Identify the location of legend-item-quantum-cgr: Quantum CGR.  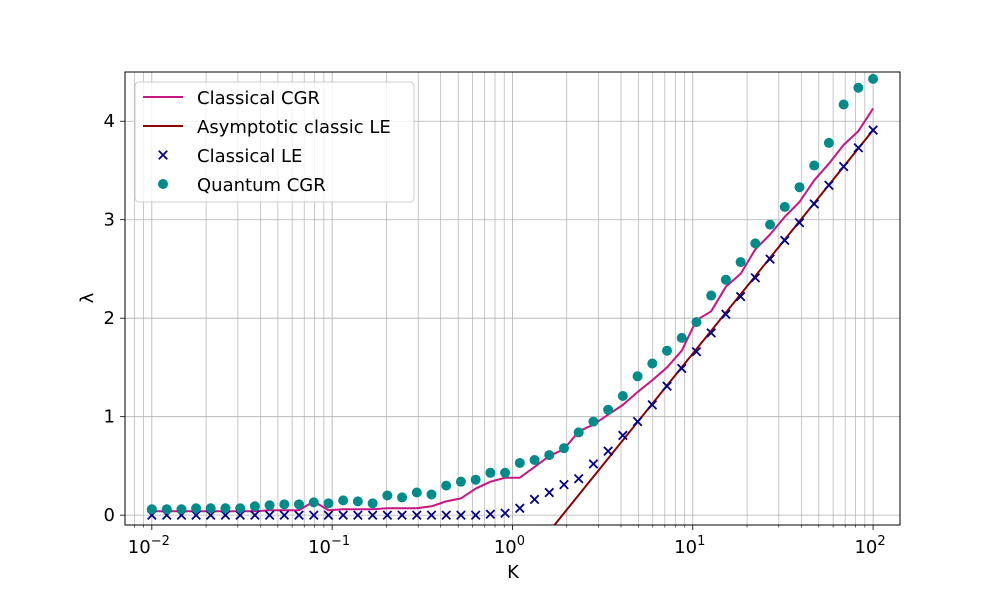
(242, 185).